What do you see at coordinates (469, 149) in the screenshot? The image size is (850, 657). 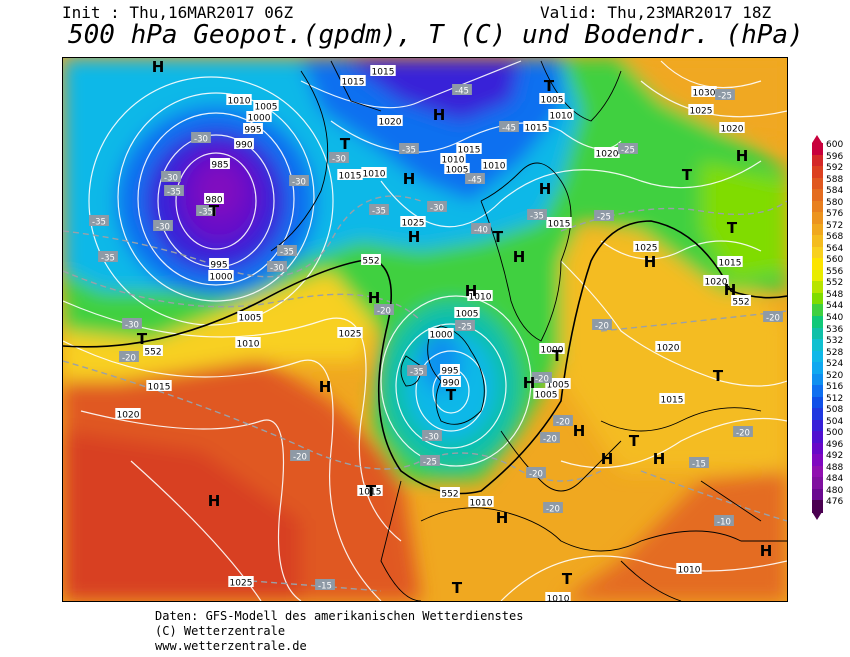 I see `isobar-label: 1015` at bounding box center [469, 149].